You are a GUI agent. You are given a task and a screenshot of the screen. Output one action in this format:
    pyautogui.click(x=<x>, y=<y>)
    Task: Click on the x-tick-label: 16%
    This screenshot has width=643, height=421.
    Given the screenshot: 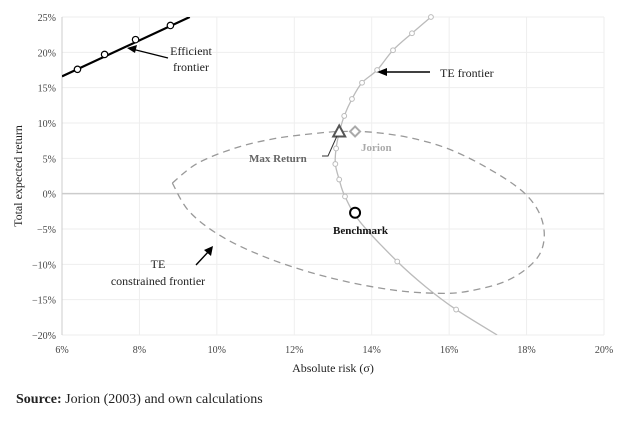 What is the action you would take?
    pyautogui.click(x=449, y=350)
    